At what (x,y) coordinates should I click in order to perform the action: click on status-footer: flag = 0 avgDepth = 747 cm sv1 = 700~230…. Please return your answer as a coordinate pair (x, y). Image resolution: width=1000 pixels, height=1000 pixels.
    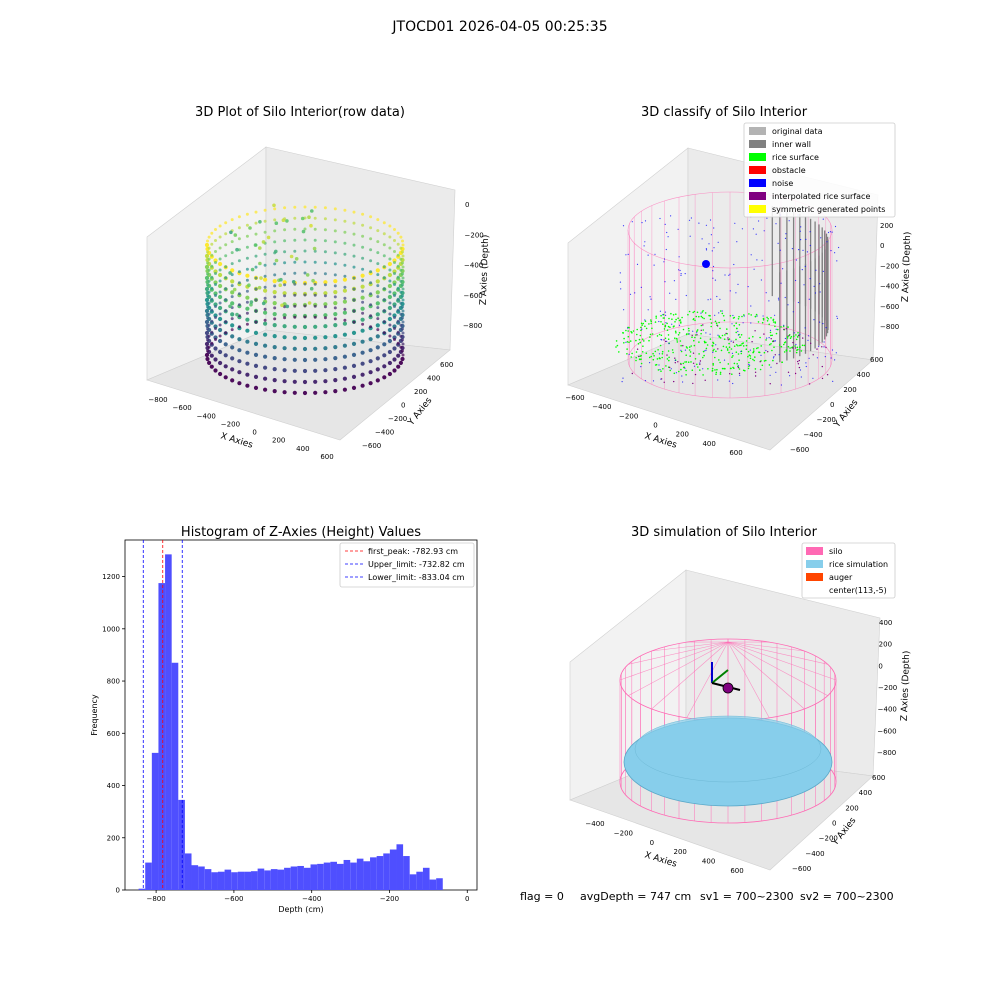
    Looking at the image, I should click on (707, 896).